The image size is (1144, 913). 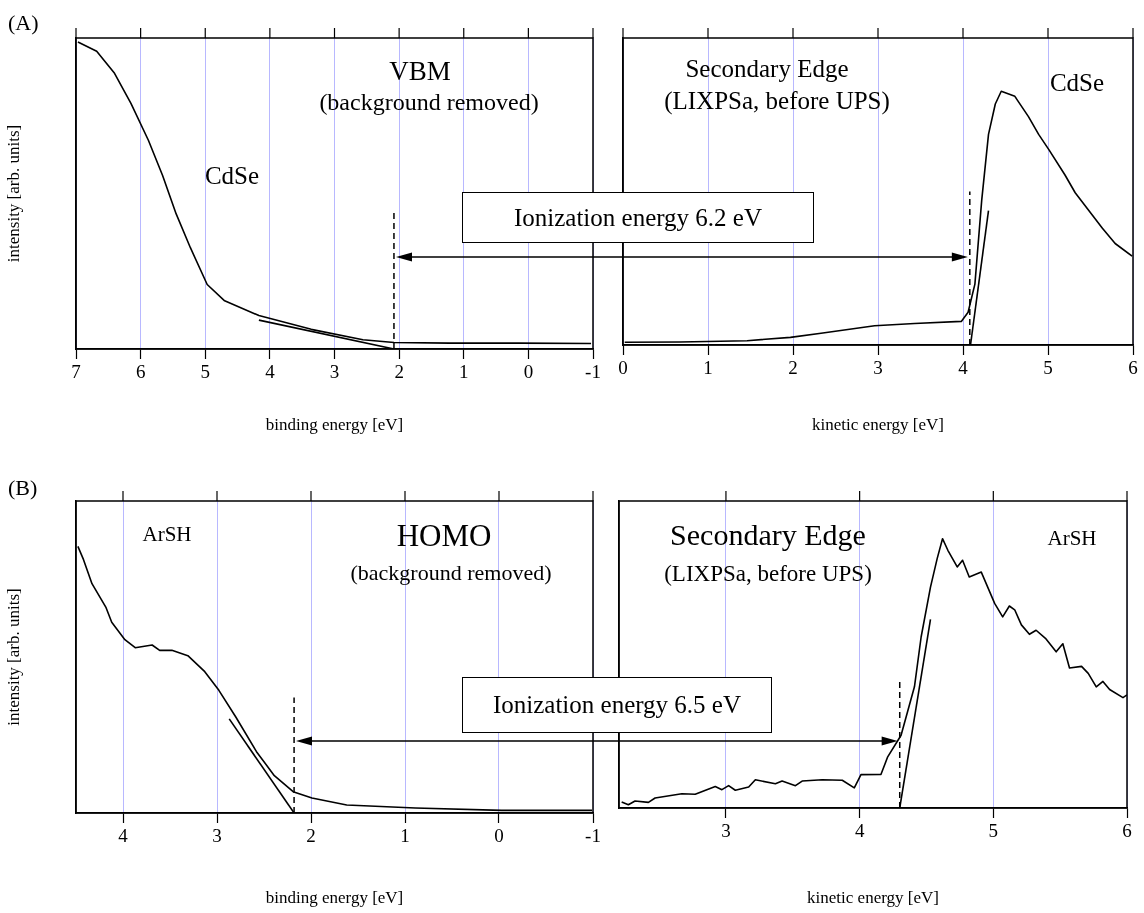 I want to click on annotation: Secondary Edge, so click(x=768, y=534).